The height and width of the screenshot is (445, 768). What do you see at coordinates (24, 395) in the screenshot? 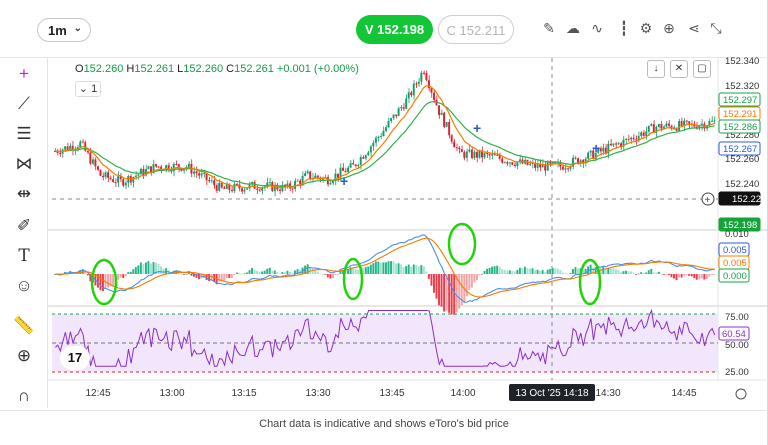
I see `magnet-icon: ∩` at bounding box center [24, 395].